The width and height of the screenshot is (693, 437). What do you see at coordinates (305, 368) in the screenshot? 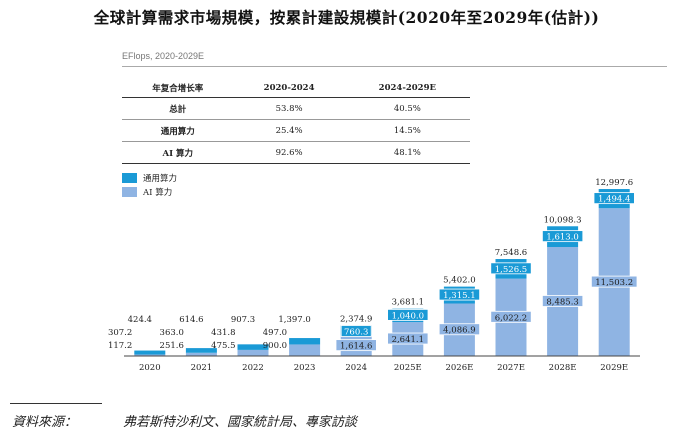
I see `x-tick-label: 2023` at bounding box center [305, 368].